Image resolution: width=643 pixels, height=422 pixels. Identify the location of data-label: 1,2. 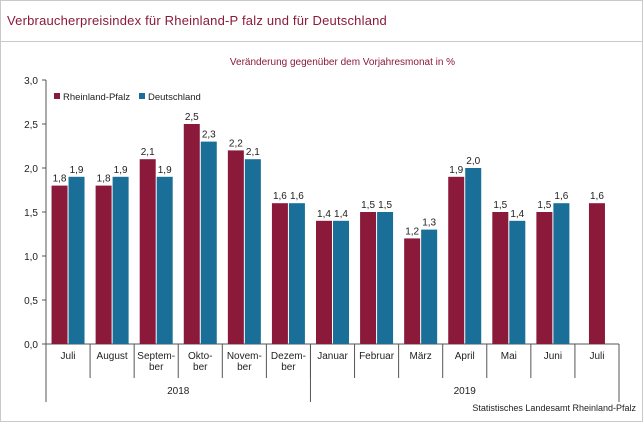
(412, 231).